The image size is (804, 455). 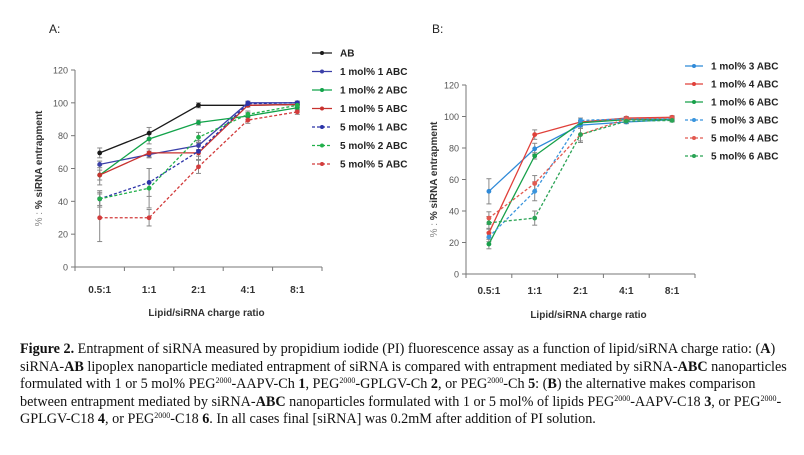 I want to click on caption-segment: 6, so click(x=206, y=419).